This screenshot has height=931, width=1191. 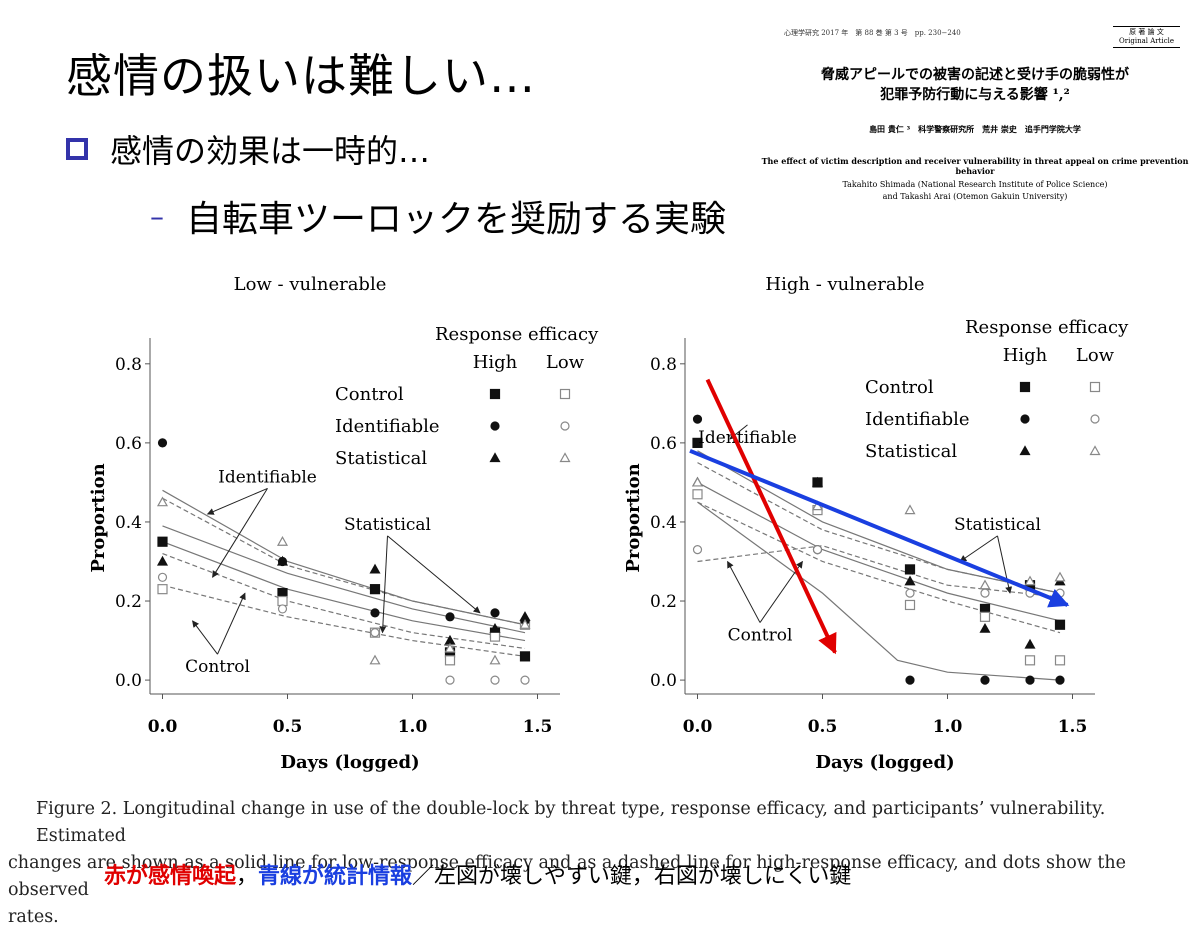 I want to click on x-tick-label: 0.5, so click(x=823, y=727).